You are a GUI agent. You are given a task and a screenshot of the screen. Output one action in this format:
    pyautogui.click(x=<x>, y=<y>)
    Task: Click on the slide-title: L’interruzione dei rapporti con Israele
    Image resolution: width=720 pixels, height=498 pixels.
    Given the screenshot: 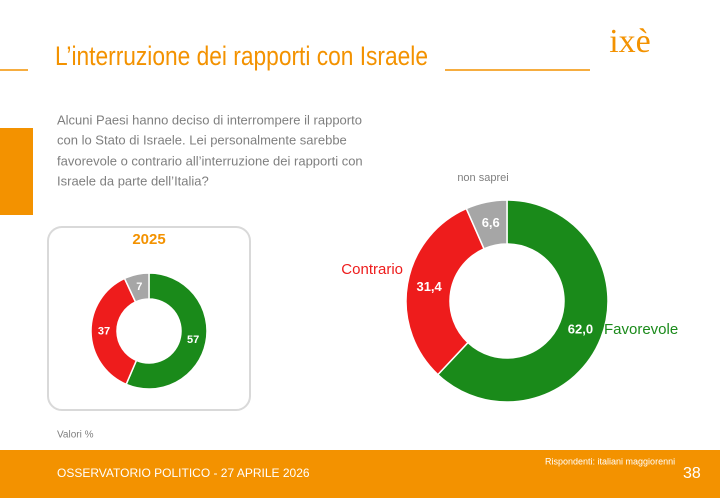 What is the action you would take?
    pyautogui.click(x=241, y=56)
    